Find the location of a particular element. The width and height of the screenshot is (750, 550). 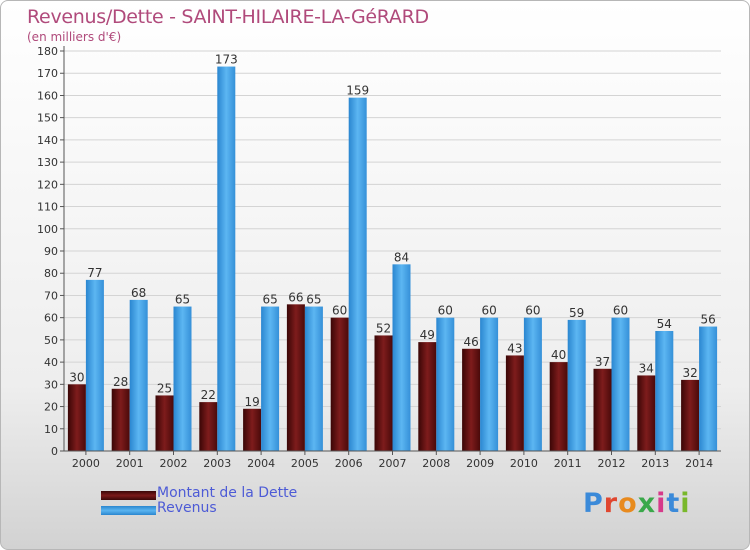

x-tick-label: 2011 is located at coordinates (568, 463).